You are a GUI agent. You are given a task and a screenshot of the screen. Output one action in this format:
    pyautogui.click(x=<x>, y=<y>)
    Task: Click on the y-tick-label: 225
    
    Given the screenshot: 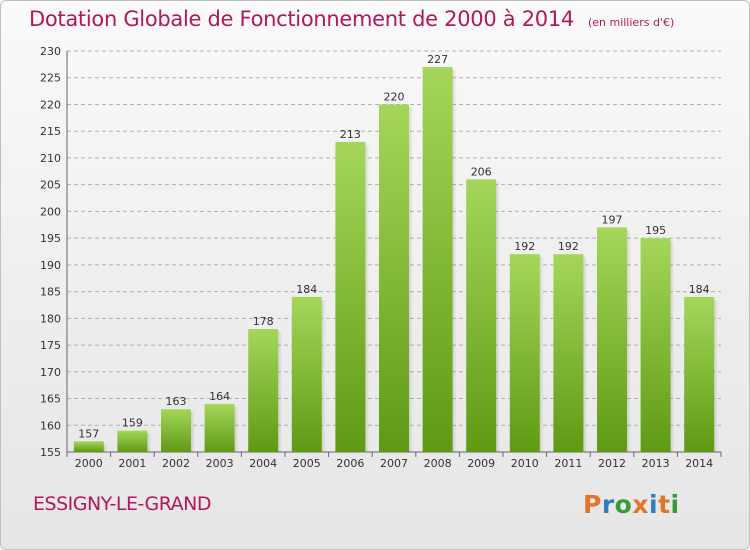 What is the action you would take?
    pyautogui.click(x=50, y=78)
    